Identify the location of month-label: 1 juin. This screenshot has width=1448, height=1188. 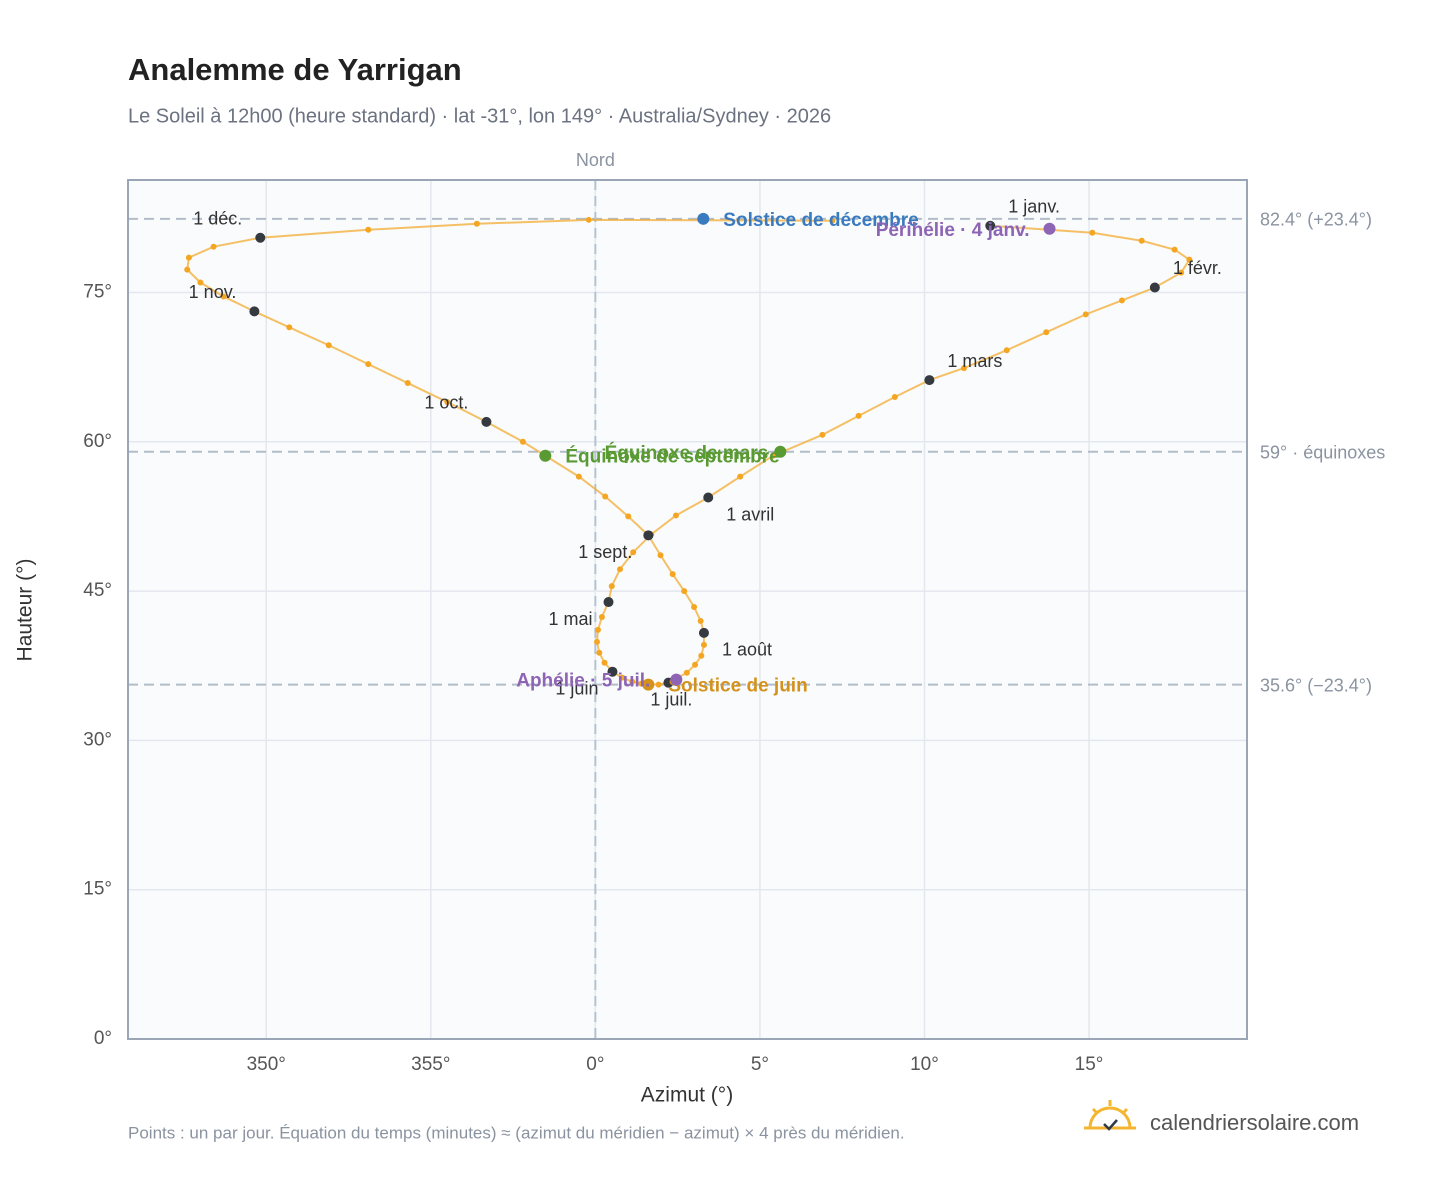
(576, 688).